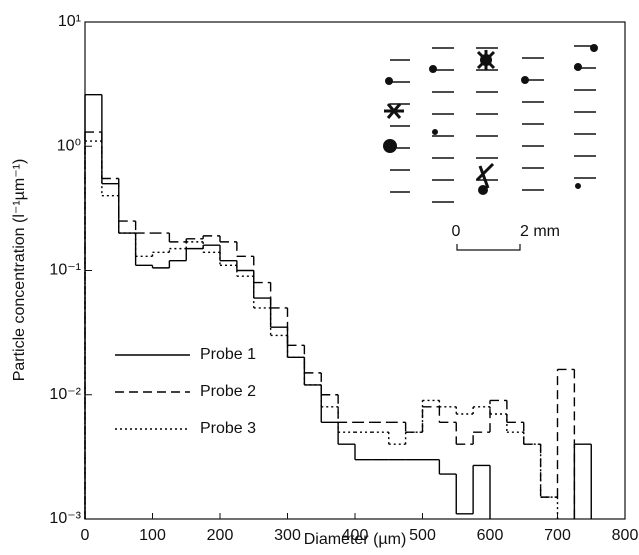 The image size is (639, 555). Describe the element at coordinates (490, 535) in the screenshot. I see `x-tick-label: 600` at that location.